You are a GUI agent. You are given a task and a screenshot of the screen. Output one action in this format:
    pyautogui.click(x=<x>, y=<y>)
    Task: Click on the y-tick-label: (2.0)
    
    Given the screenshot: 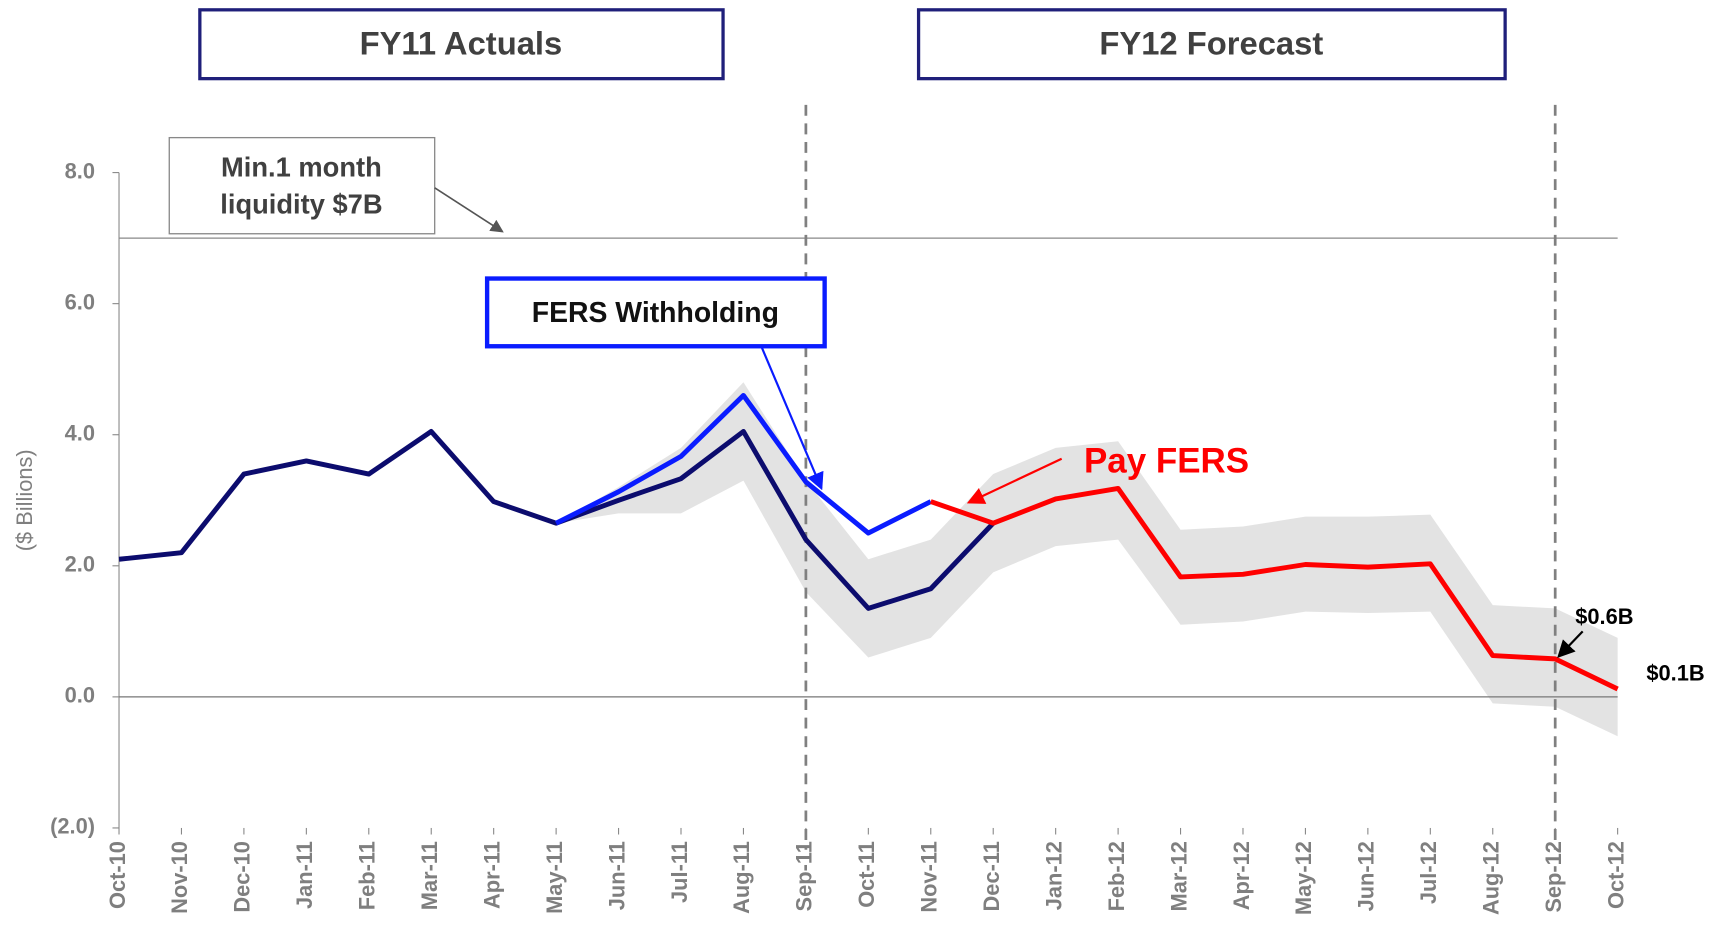 What is the action you would take?
    pyautogui.click(x=72, y=826)
    